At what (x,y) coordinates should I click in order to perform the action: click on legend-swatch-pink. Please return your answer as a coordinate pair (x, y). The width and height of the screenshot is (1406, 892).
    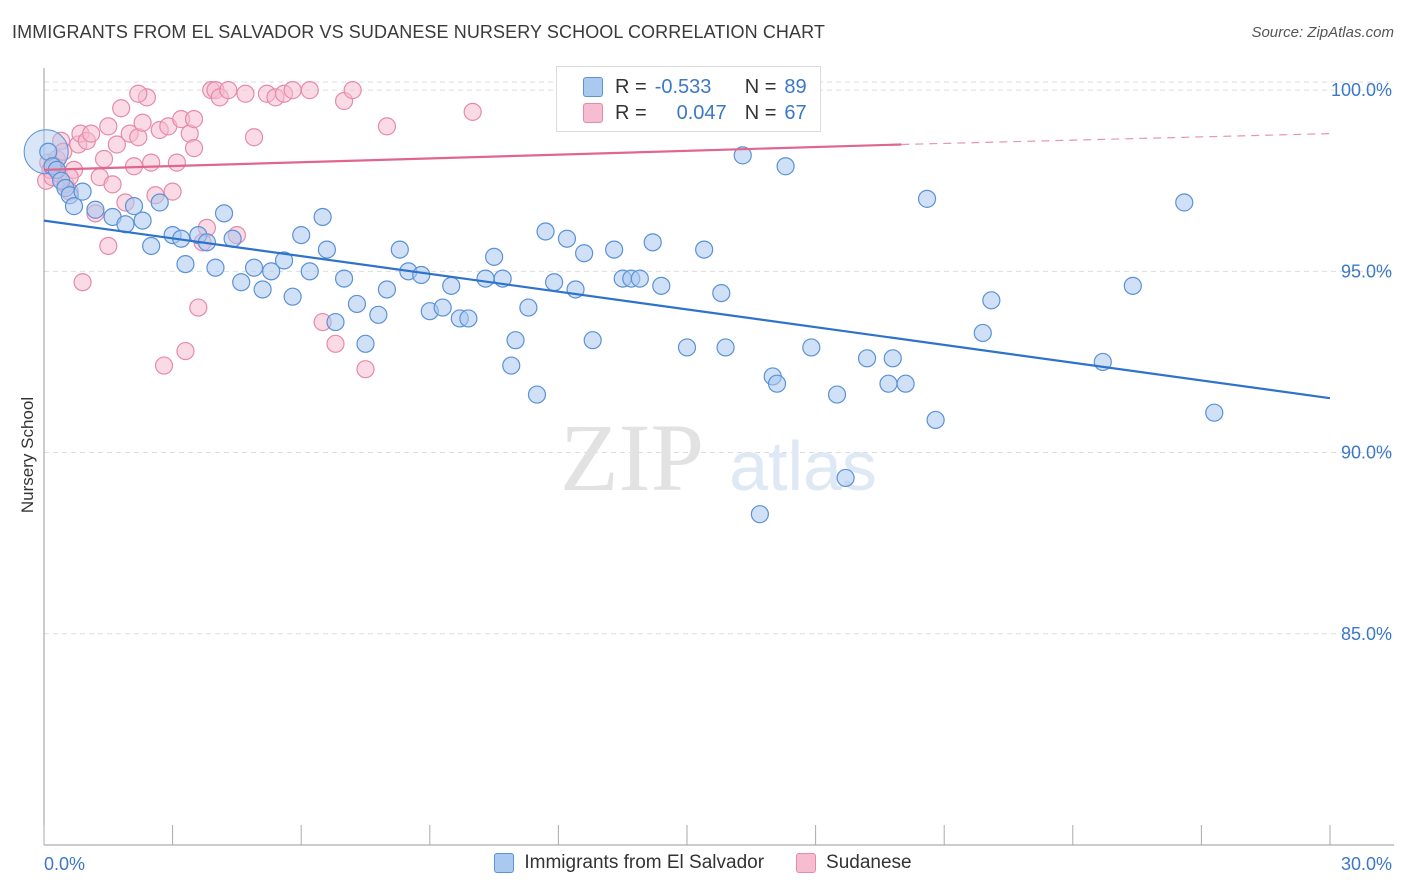
    Looking at the image, I should click on (593, 113).